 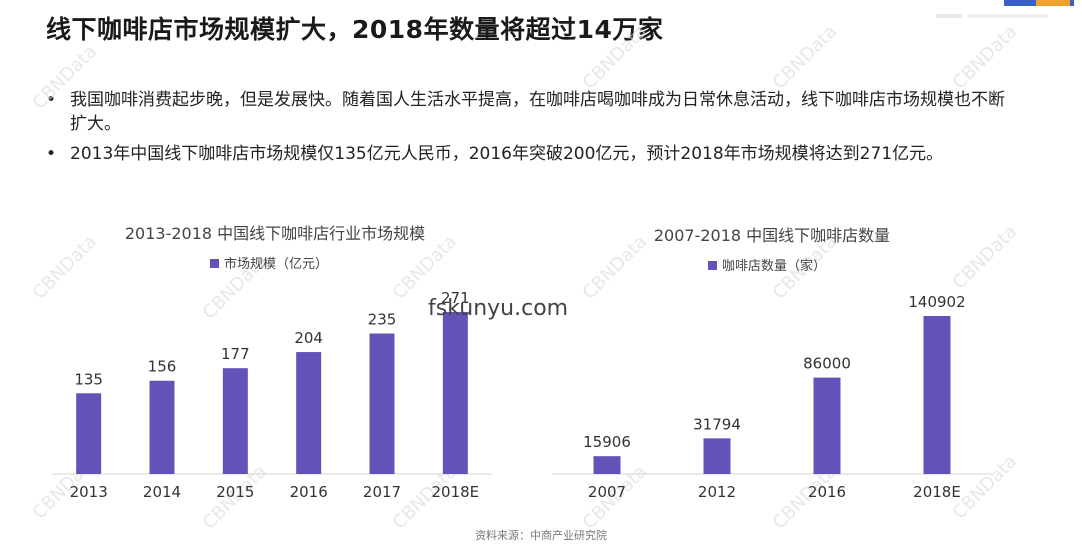 I want to click on data-label: 177, so click(x=235, y=354).